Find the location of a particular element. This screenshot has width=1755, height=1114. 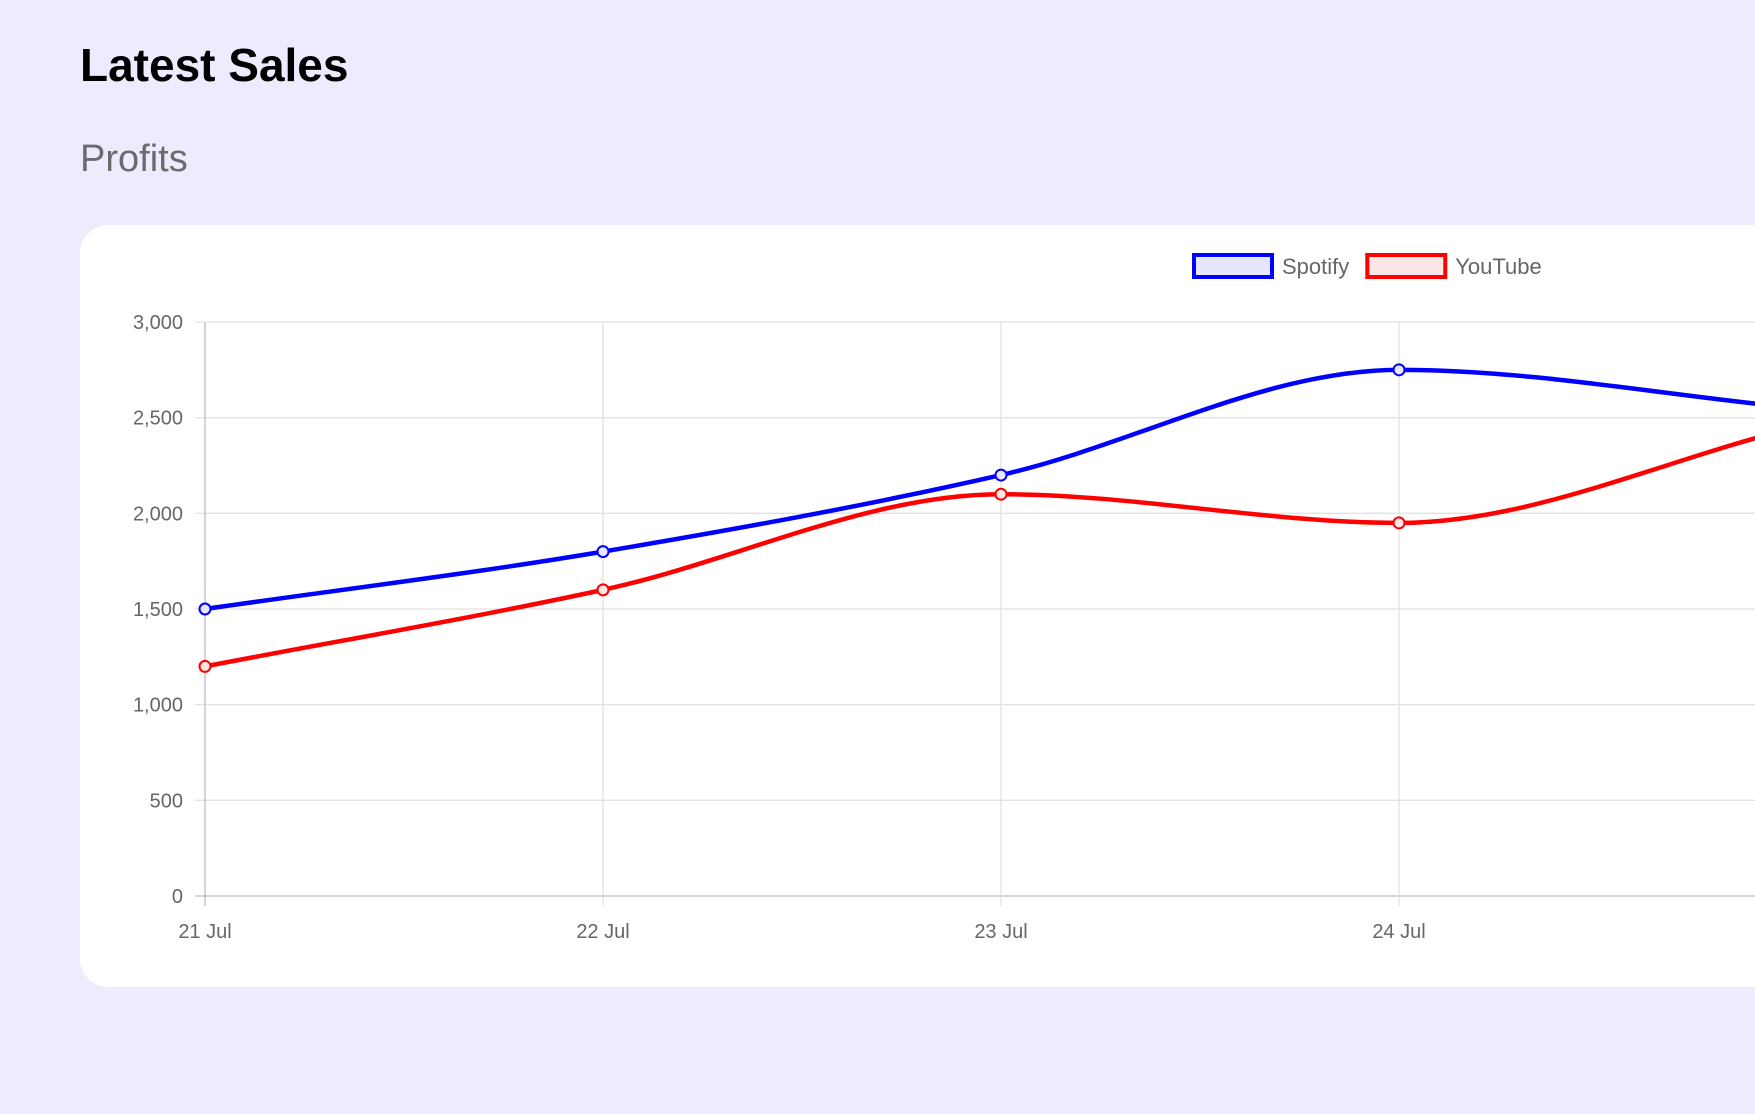

y-tick-label: 1,500 is located at coordinates (158, 610).